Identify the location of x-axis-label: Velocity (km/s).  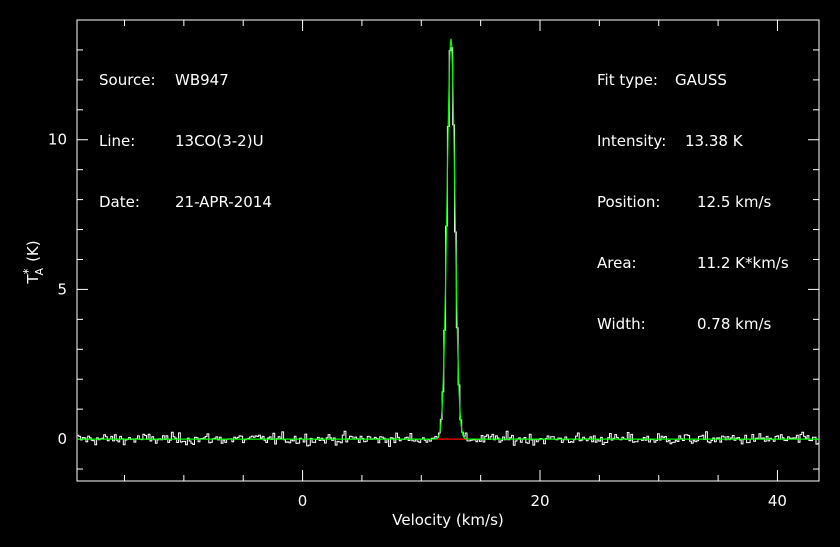
(447, 520).